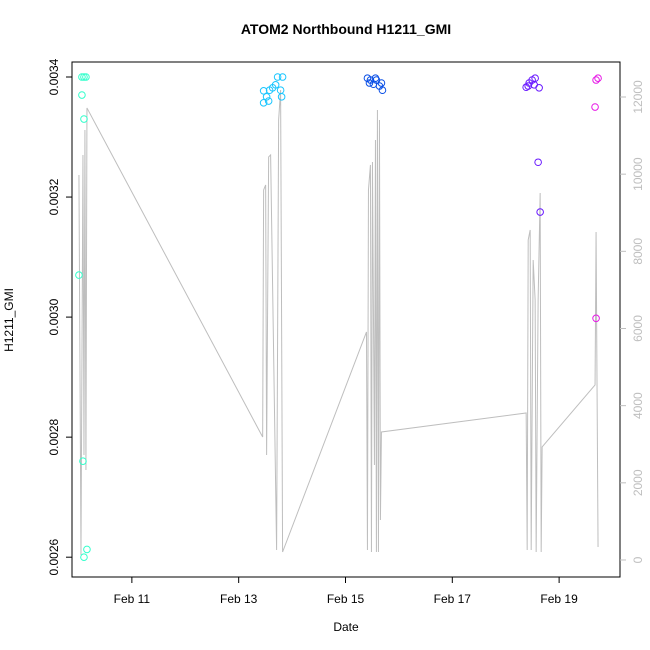 The image size is (650, 650). What do you see at coordinates (54, 316) in the screenshot?
I see `y-tick-label: 0.0030` at bounding box center [54, 316].